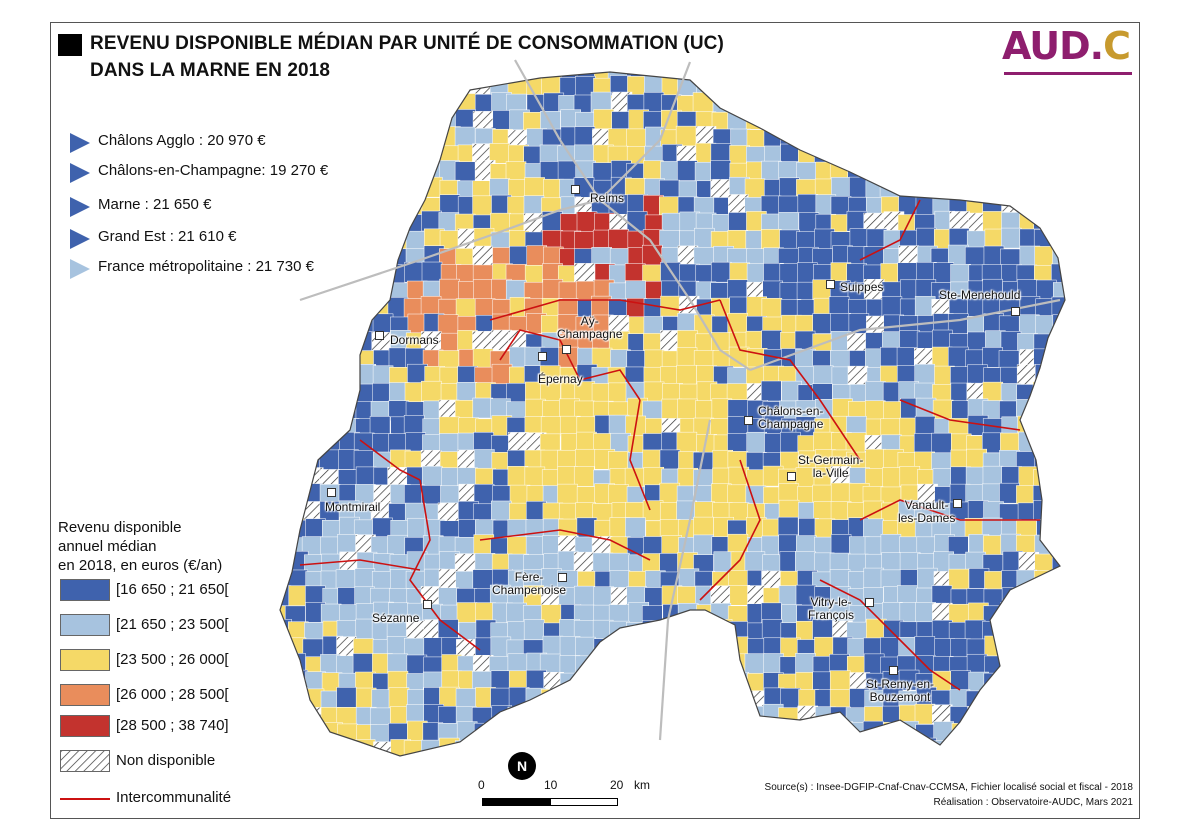 Image resolution: width=1190 pixels, height=839 pixels. What do you see at coordinates (522, 766) in the screenshot?
I see `north-arrow-icon: N` at bounding box center [522, 766].